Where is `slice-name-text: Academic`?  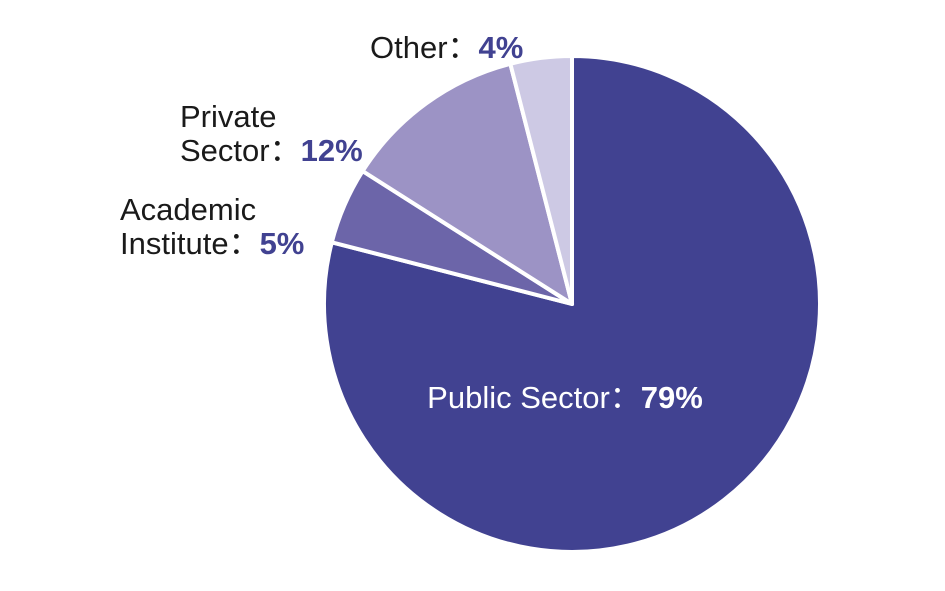
slice-name-text: Academic is located at coordinates (188, 209).